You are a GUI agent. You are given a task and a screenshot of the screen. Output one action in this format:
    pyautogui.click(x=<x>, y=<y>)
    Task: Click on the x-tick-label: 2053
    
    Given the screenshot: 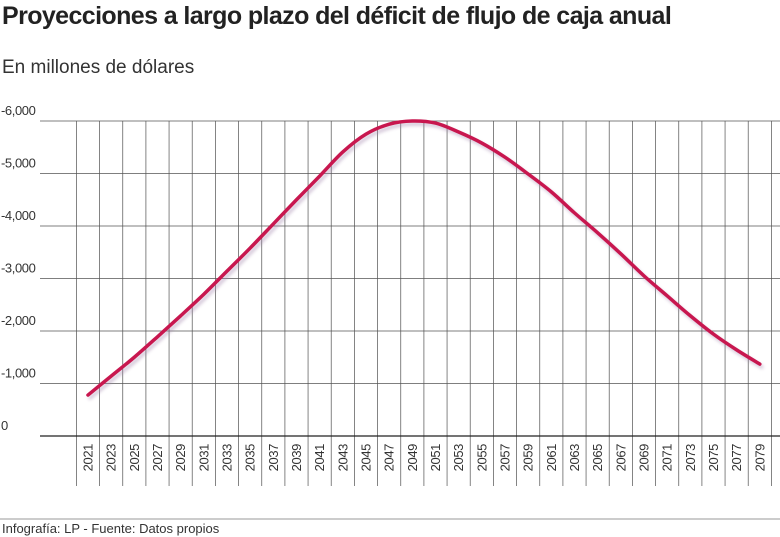 What is the action you would take?
    pyautogui.click(x=458, y=457)
    